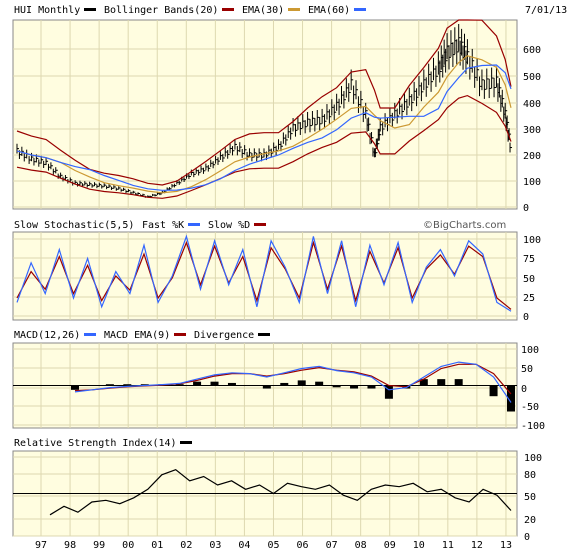  What do you see at coordinates (530, 407) in the screenshot?
I see `y-tick-label: -50` at bounding box center [530, 407].